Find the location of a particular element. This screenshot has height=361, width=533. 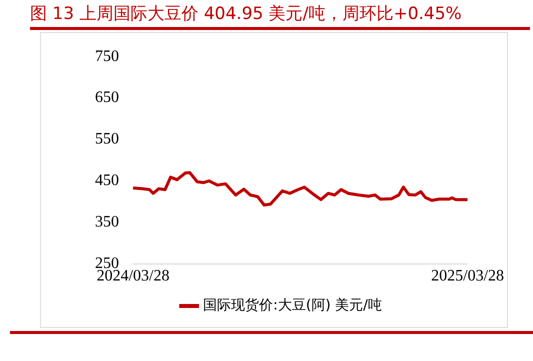

y-tick-label: 650 is located at coordinates (107, 97).